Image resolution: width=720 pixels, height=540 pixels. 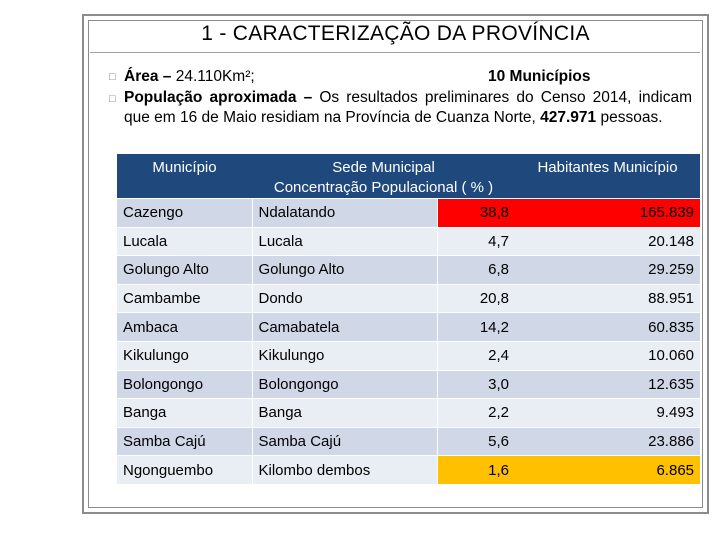 What do you see at coordinates (383, 187) in the screenshot?
I see `header-sede-line2: Concentração Populacional ( % )` at bounding box center [383, 187].